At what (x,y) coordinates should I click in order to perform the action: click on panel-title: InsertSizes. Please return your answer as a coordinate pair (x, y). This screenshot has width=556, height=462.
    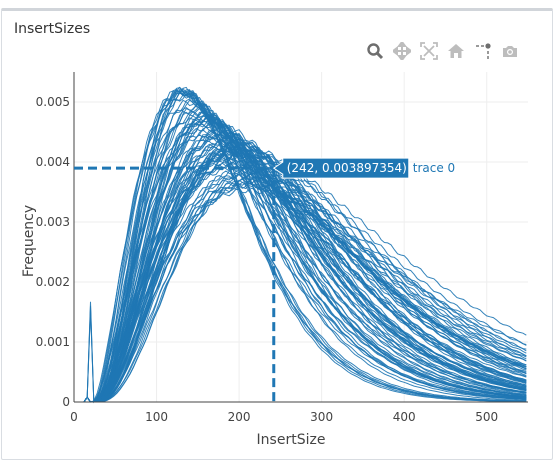
    Looking at the image, I should click on (52, 29).